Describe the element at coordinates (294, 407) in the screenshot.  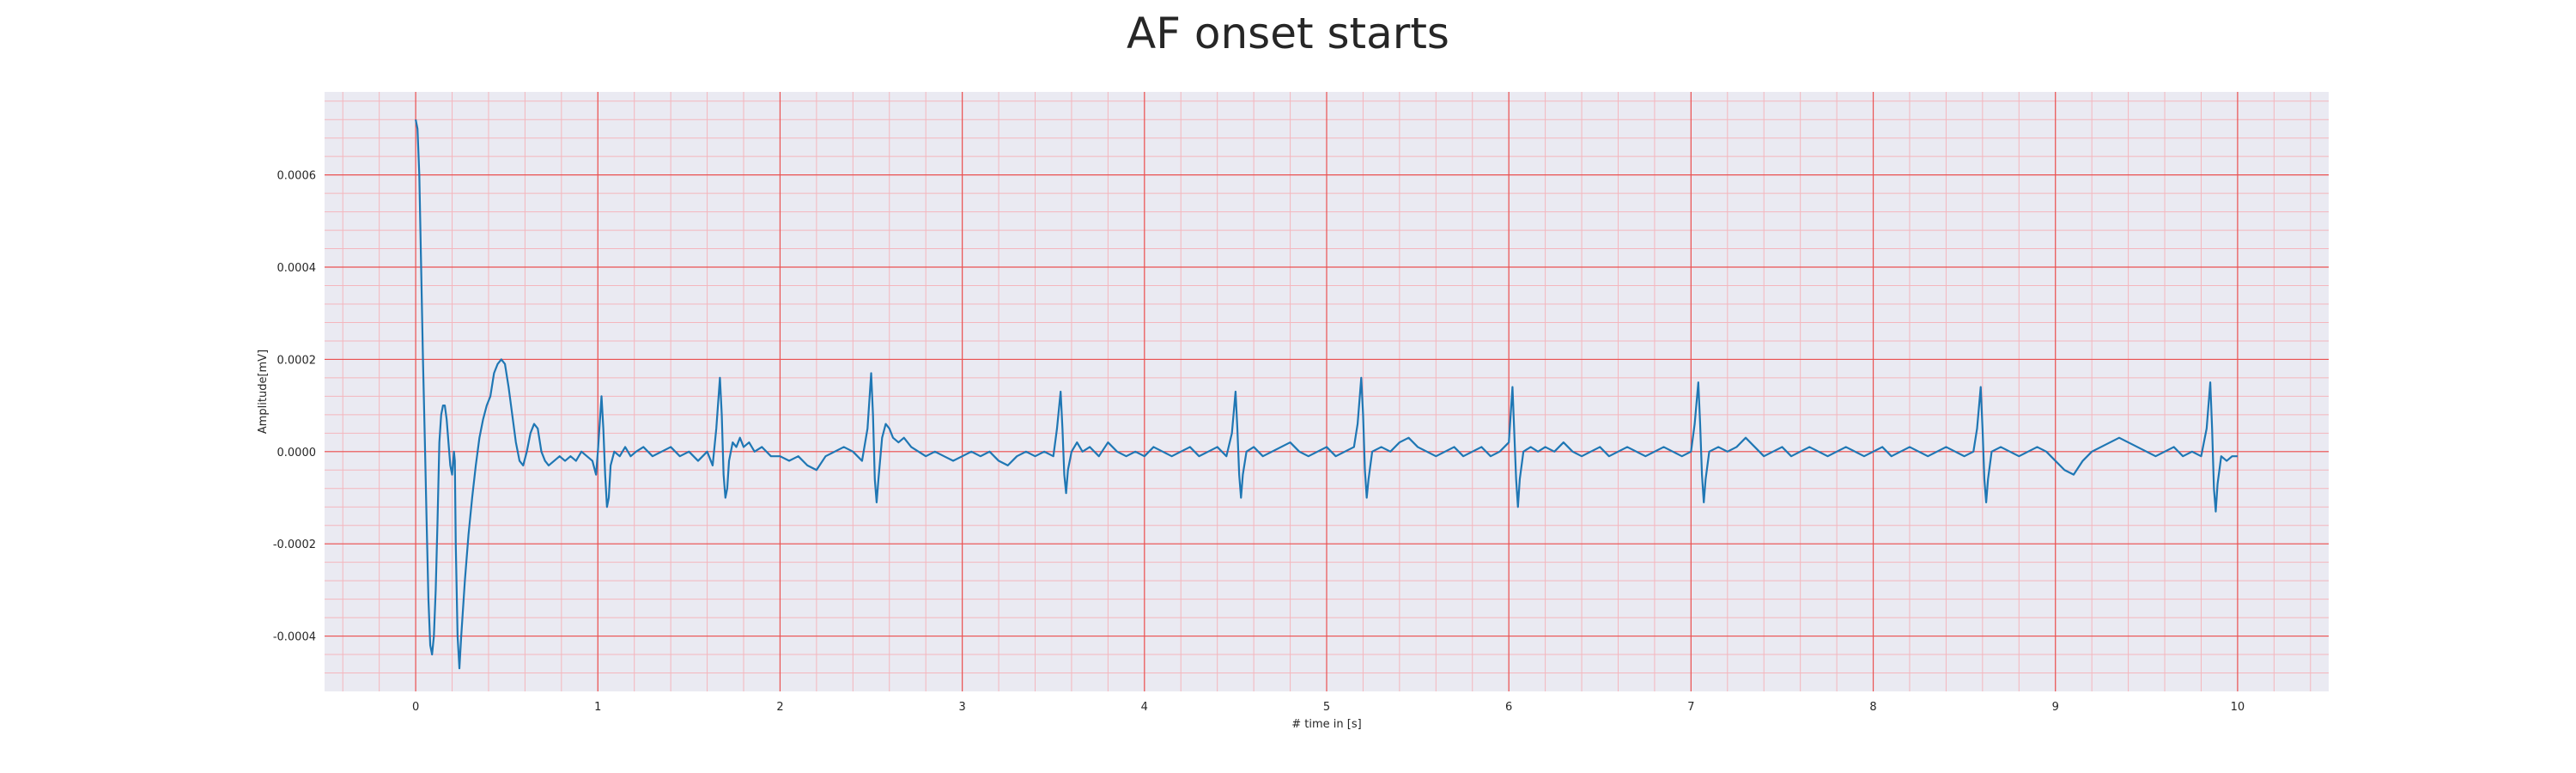
I see `y-tick-labels: -0.0004 -0.0002 0.0000 0.0002 0.0004 0.0006` at that location.